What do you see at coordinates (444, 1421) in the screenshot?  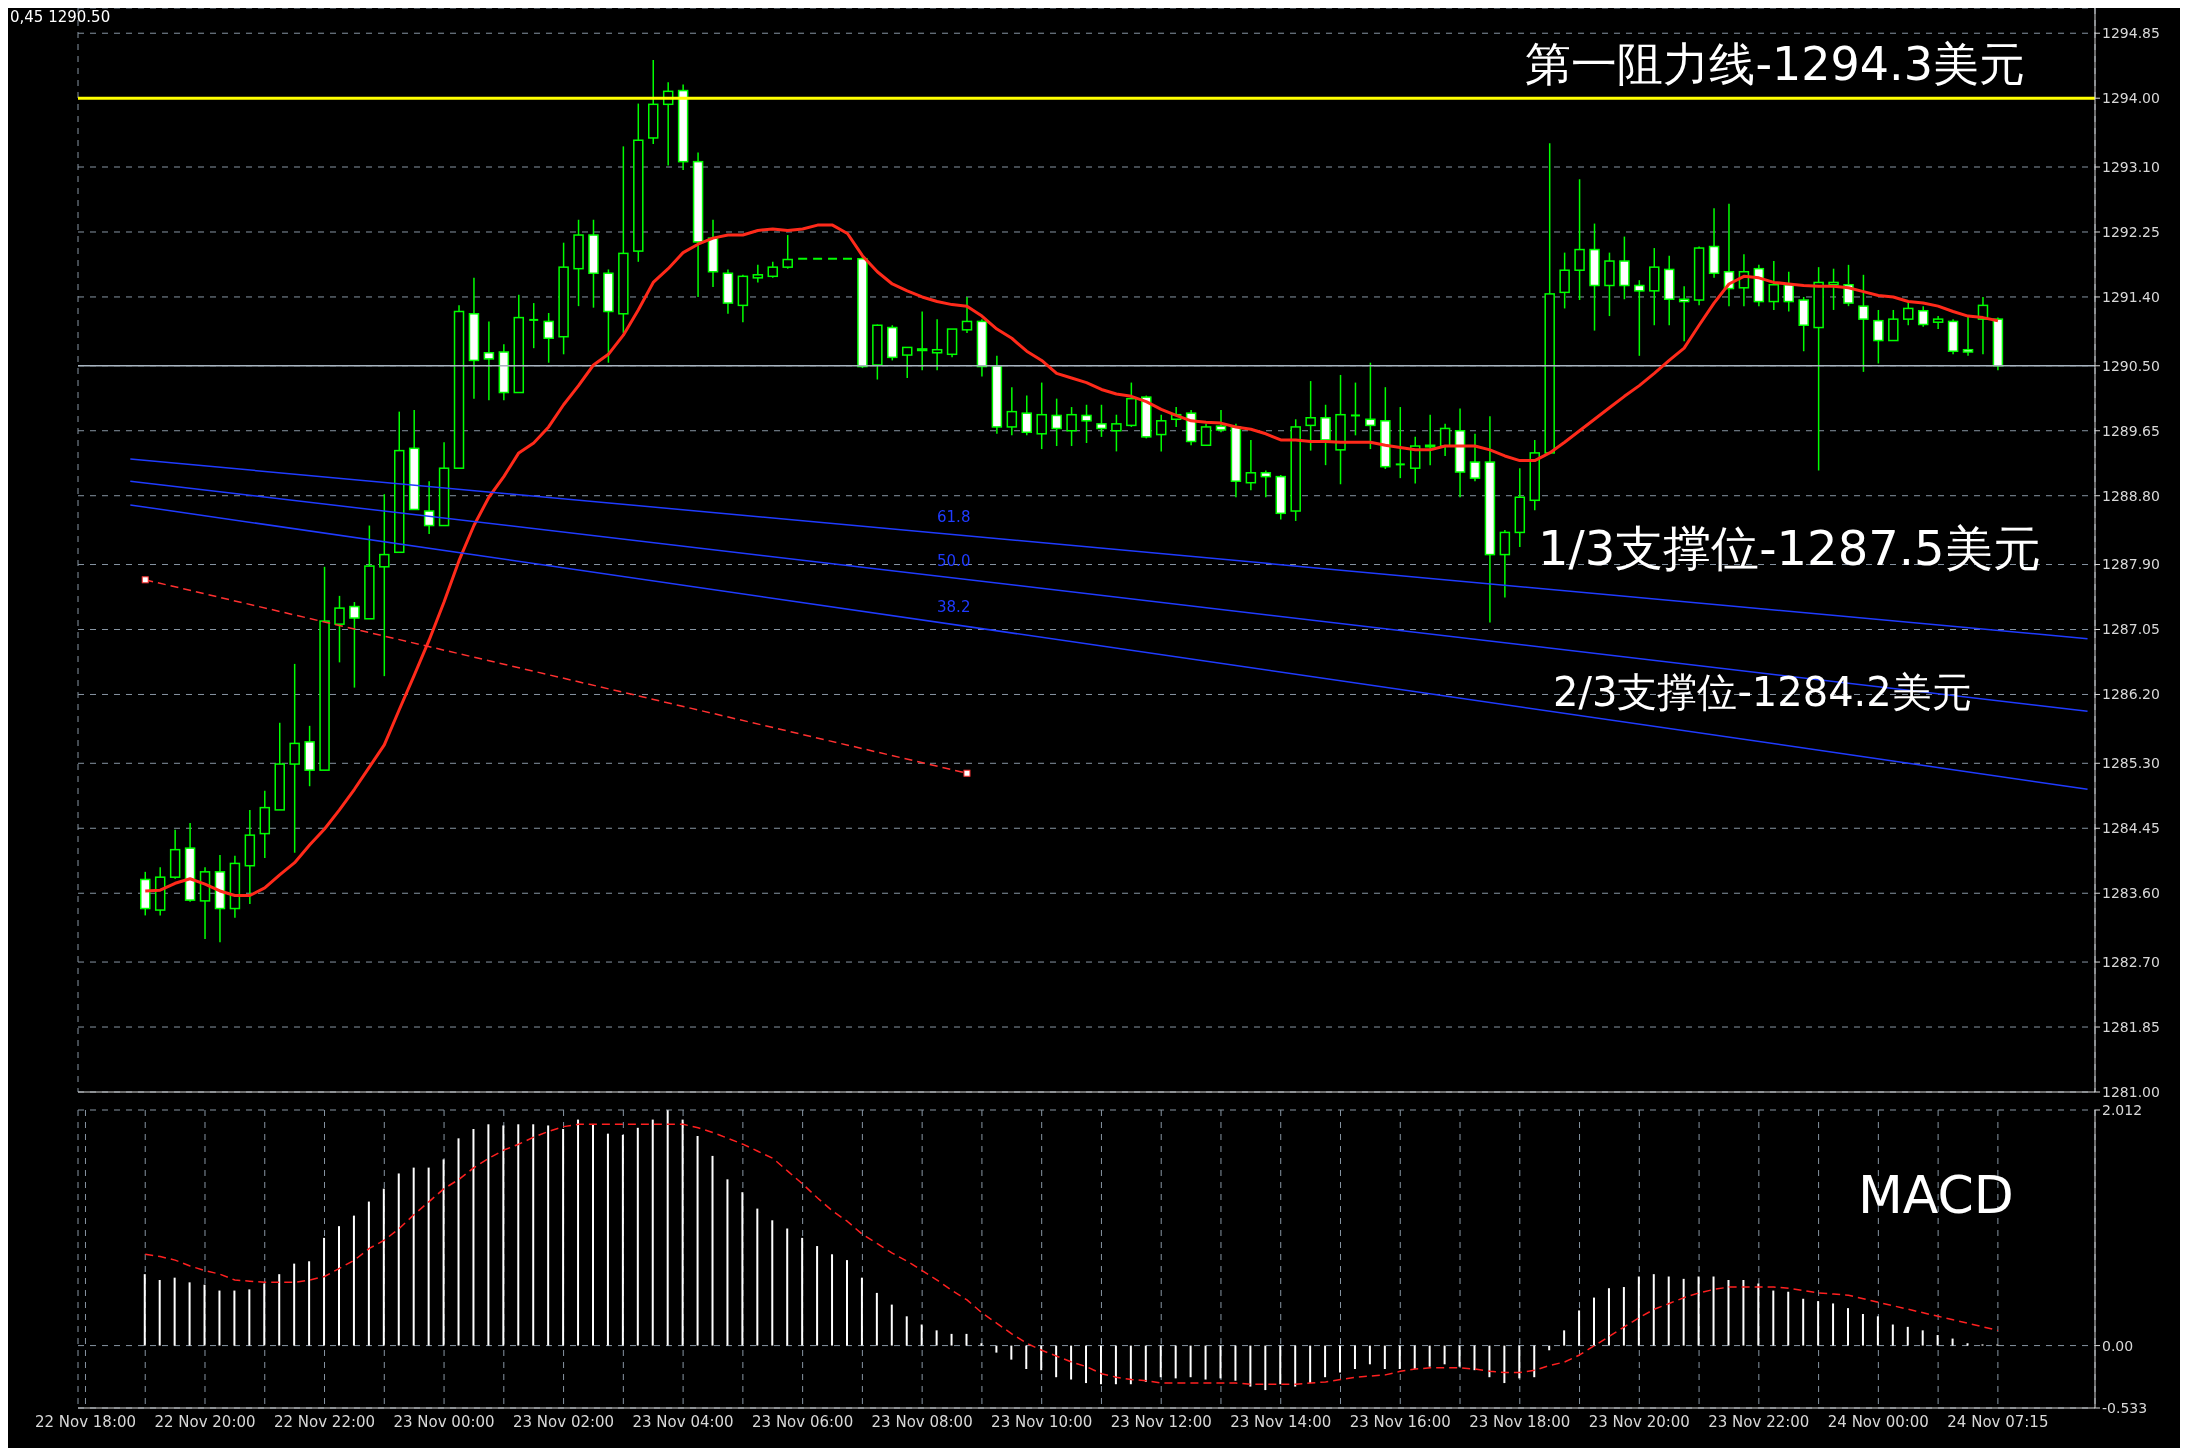 I see `x-tick-label: 23 Nov 00:00` at bounding box center [444, 1421].